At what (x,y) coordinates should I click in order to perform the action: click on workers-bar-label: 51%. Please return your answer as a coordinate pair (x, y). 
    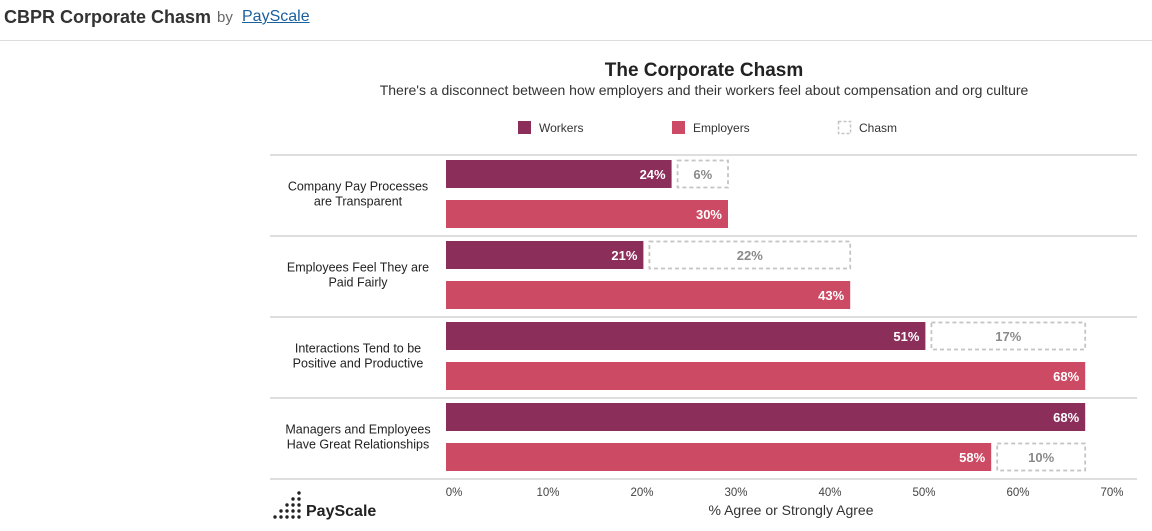
    Looking at the image, I should click on (906, 336).